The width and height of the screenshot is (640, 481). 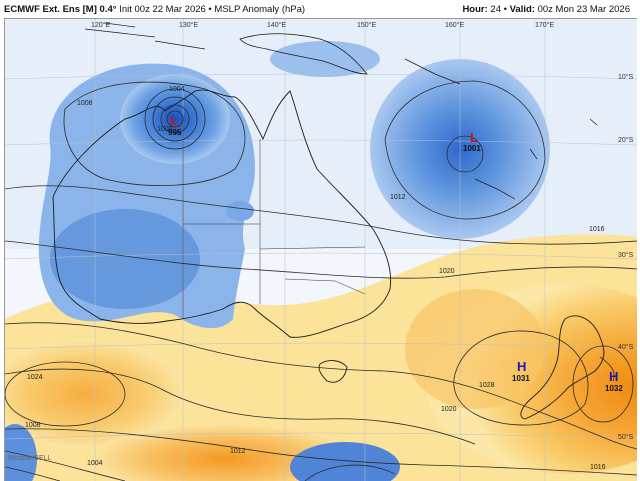 I want to click on header-valid: Hour: 24 • Valid: 00z Mon 23 Mar 2026, so click(x=546, y=9).